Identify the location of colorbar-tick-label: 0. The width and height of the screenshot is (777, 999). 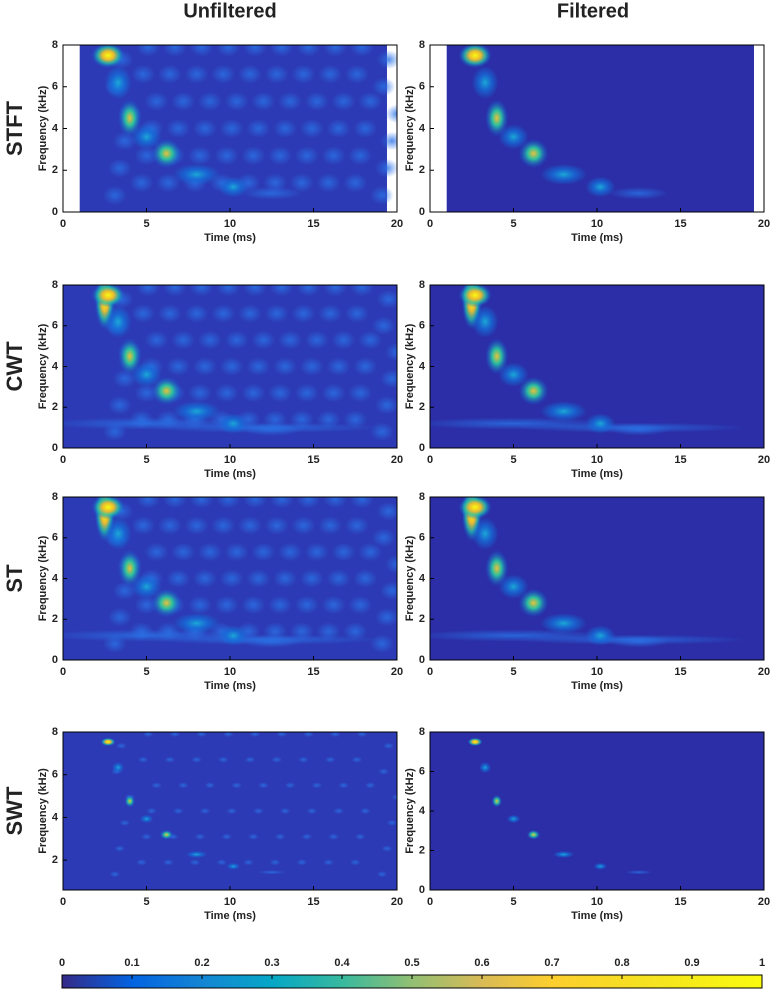
(62, 963).